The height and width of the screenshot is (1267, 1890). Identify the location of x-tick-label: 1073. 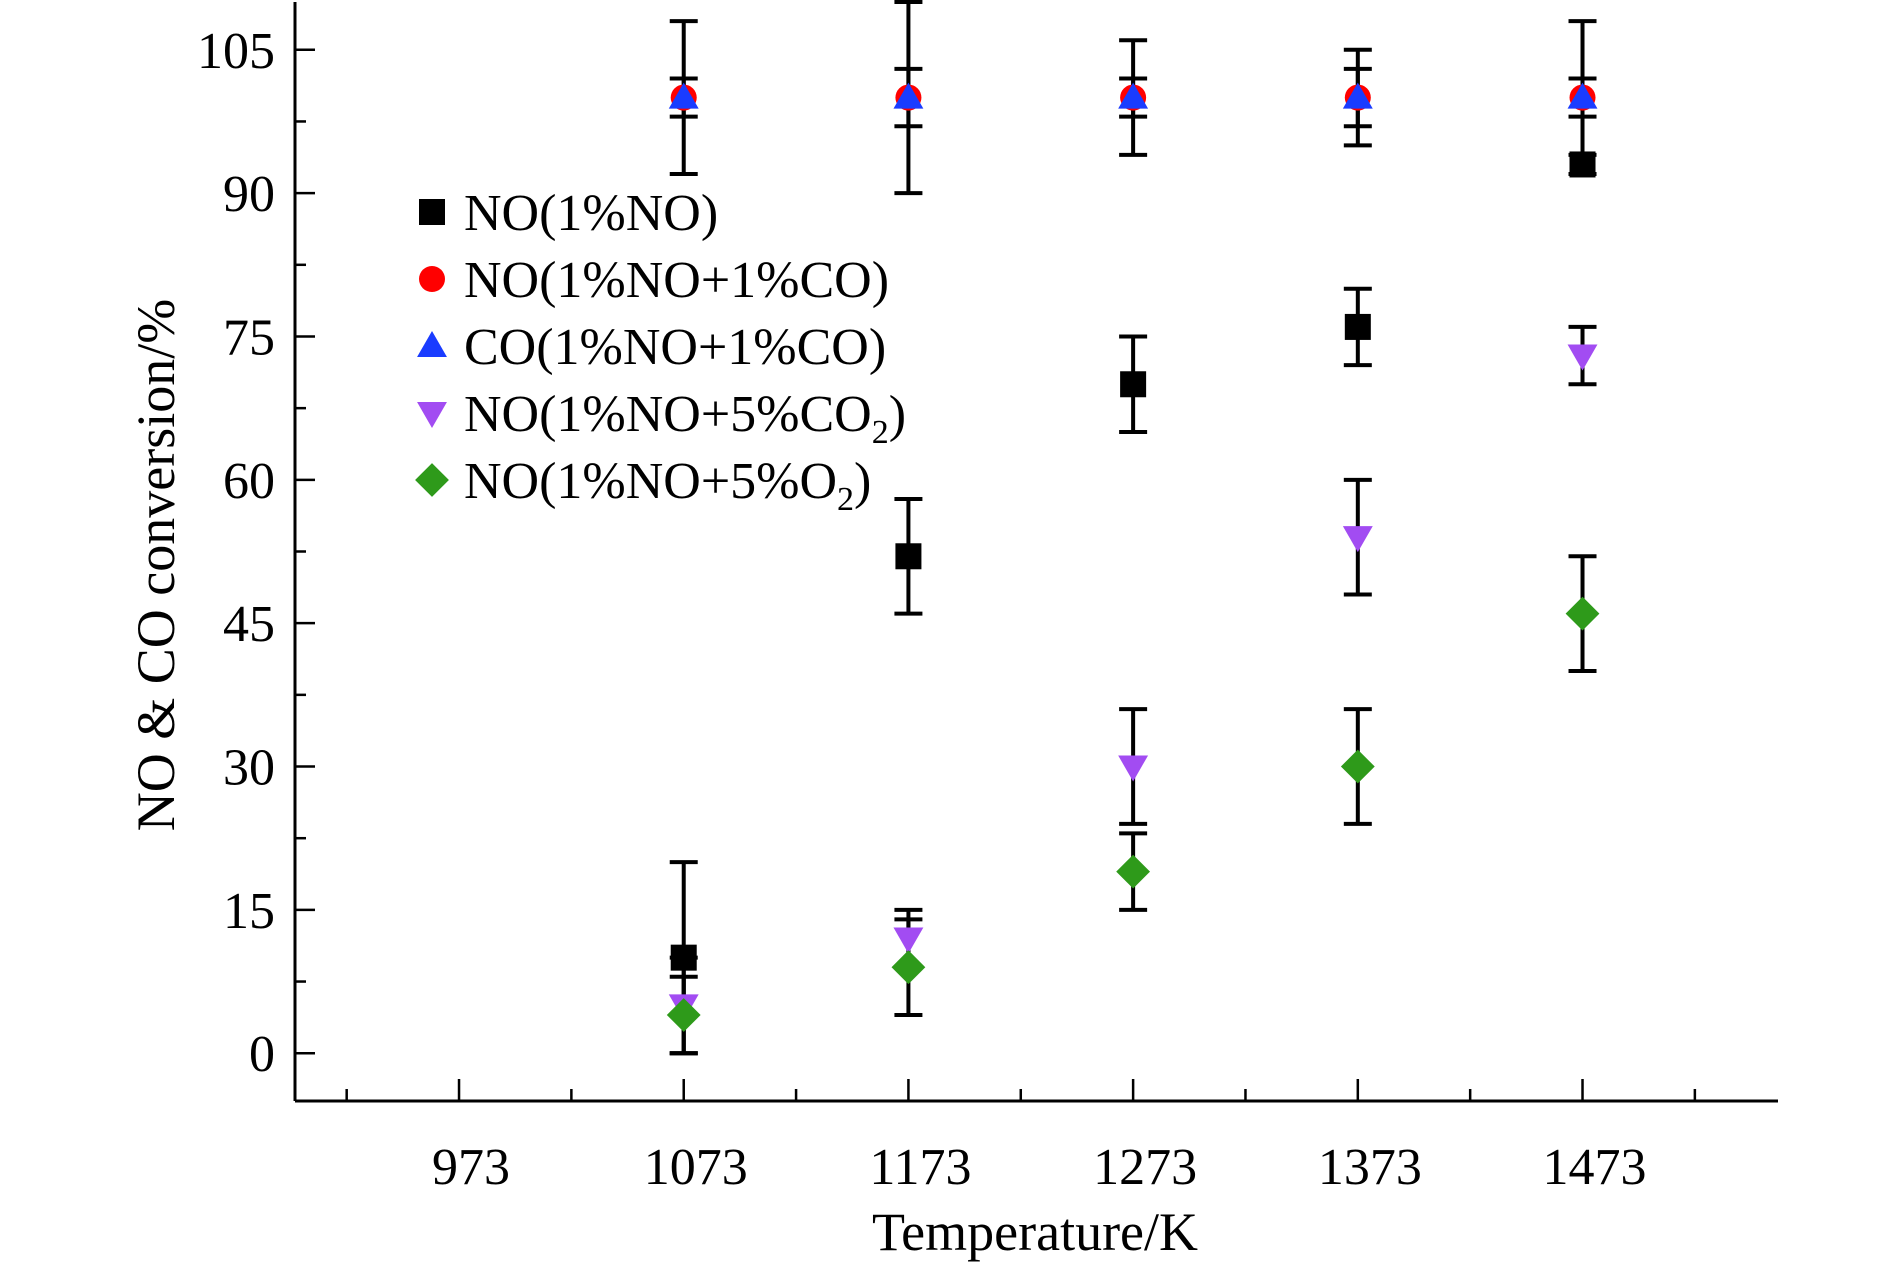
(696, 1167).